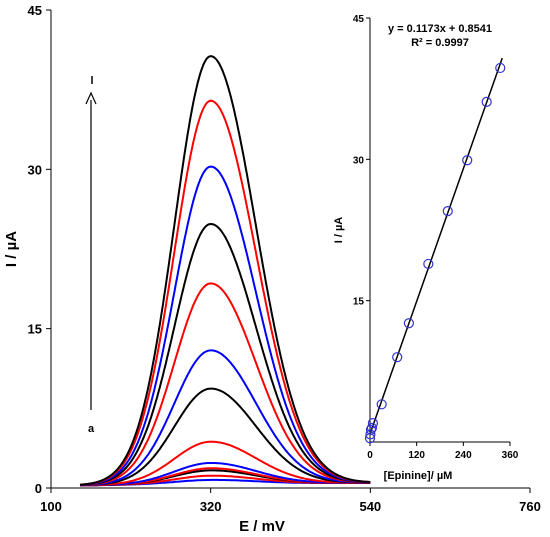 The width and height of the screenshot is (550, 537). Describe the element at coordinates (51, 506) in the screenshot. I see `main-x-tick-label: 100` at that location.